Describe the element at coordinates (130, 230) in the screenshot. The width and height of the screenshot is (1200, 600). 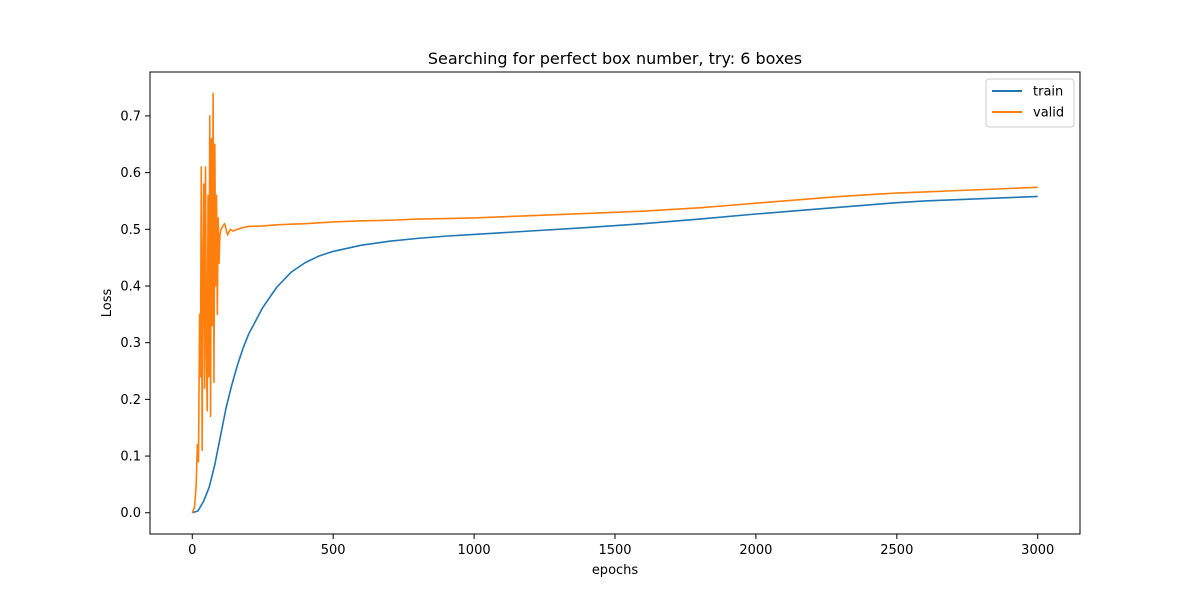
I see `y-tick-label: 0.5` at that location.